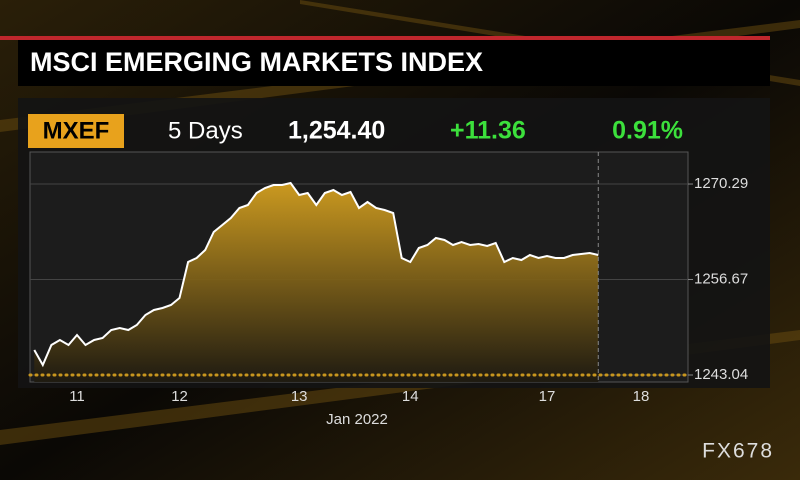 This screenshot has width=800, height=480. Describe the element at coordinates (647, 131) in the screenshot. I see `change-pct: 0.91%` at that location.